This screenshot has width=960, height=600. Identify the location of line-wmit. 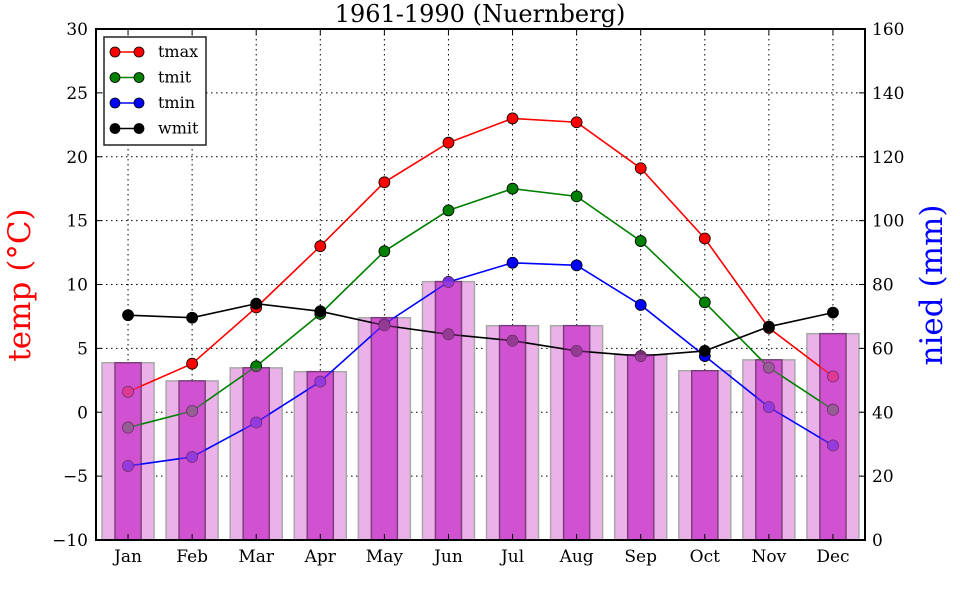
(481, 329).